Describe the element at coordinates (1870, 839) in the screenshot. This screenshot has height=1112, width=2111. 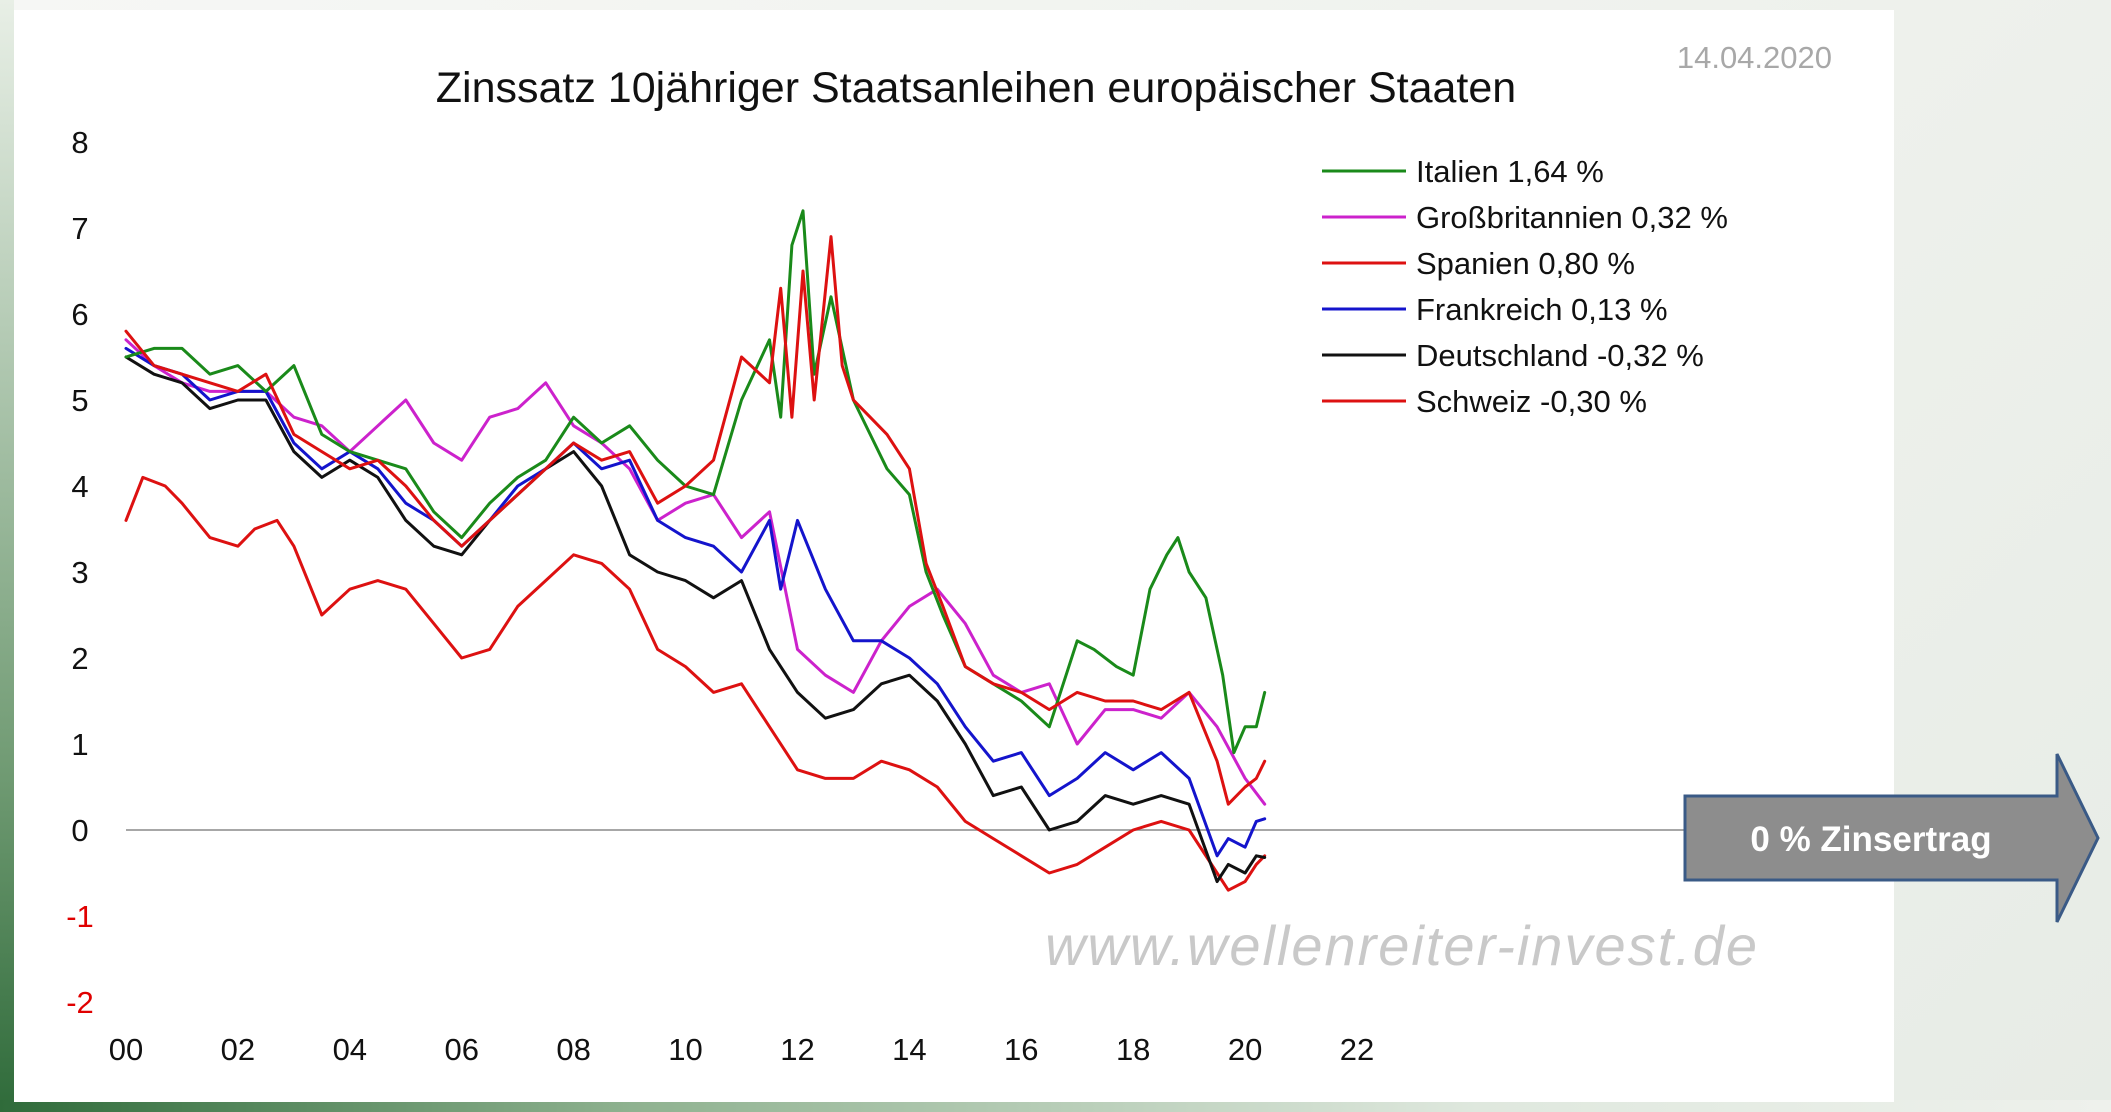
I see `callout-label: 0 % Zinsertrag` at that location.